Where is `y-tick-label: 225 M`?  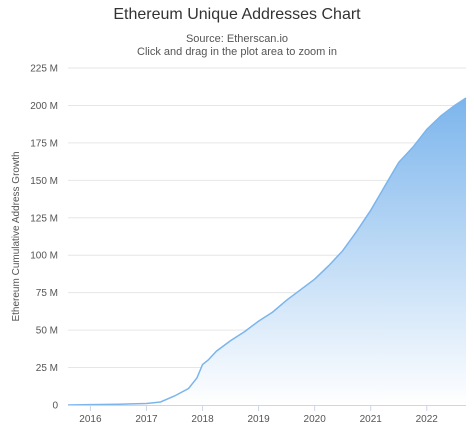 y-tick-label: 225 M is located at coordinates (44, 69).